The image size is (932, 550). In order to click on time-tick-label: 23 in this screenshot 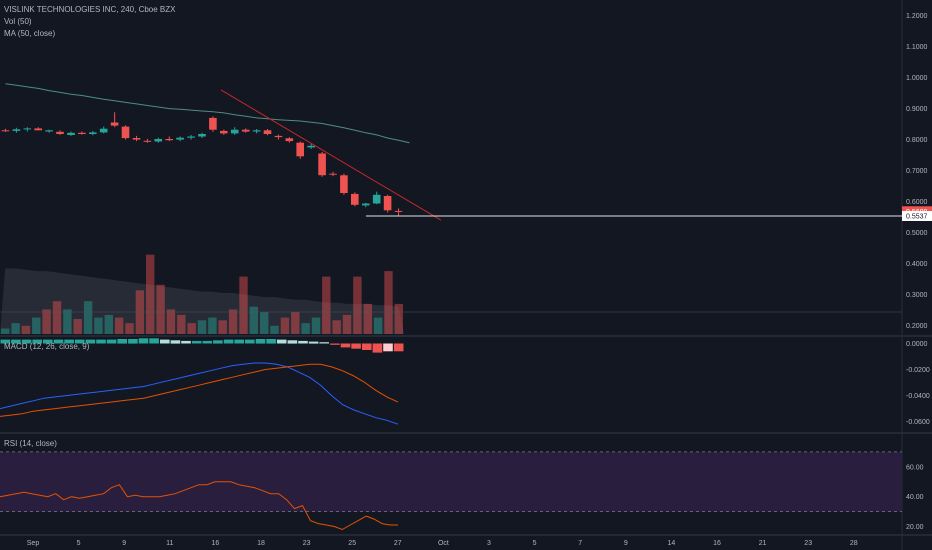, I will do `click(808, 543)`.